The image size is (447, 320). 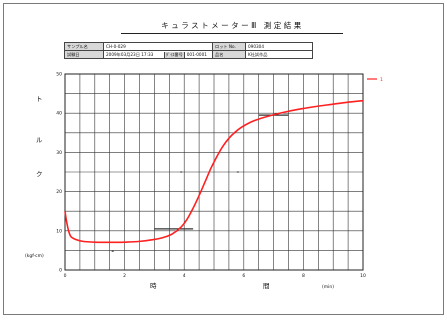 I want to click on mold-number-label: ﾀﾞｲｽ番号, so click(x=174, y=54).